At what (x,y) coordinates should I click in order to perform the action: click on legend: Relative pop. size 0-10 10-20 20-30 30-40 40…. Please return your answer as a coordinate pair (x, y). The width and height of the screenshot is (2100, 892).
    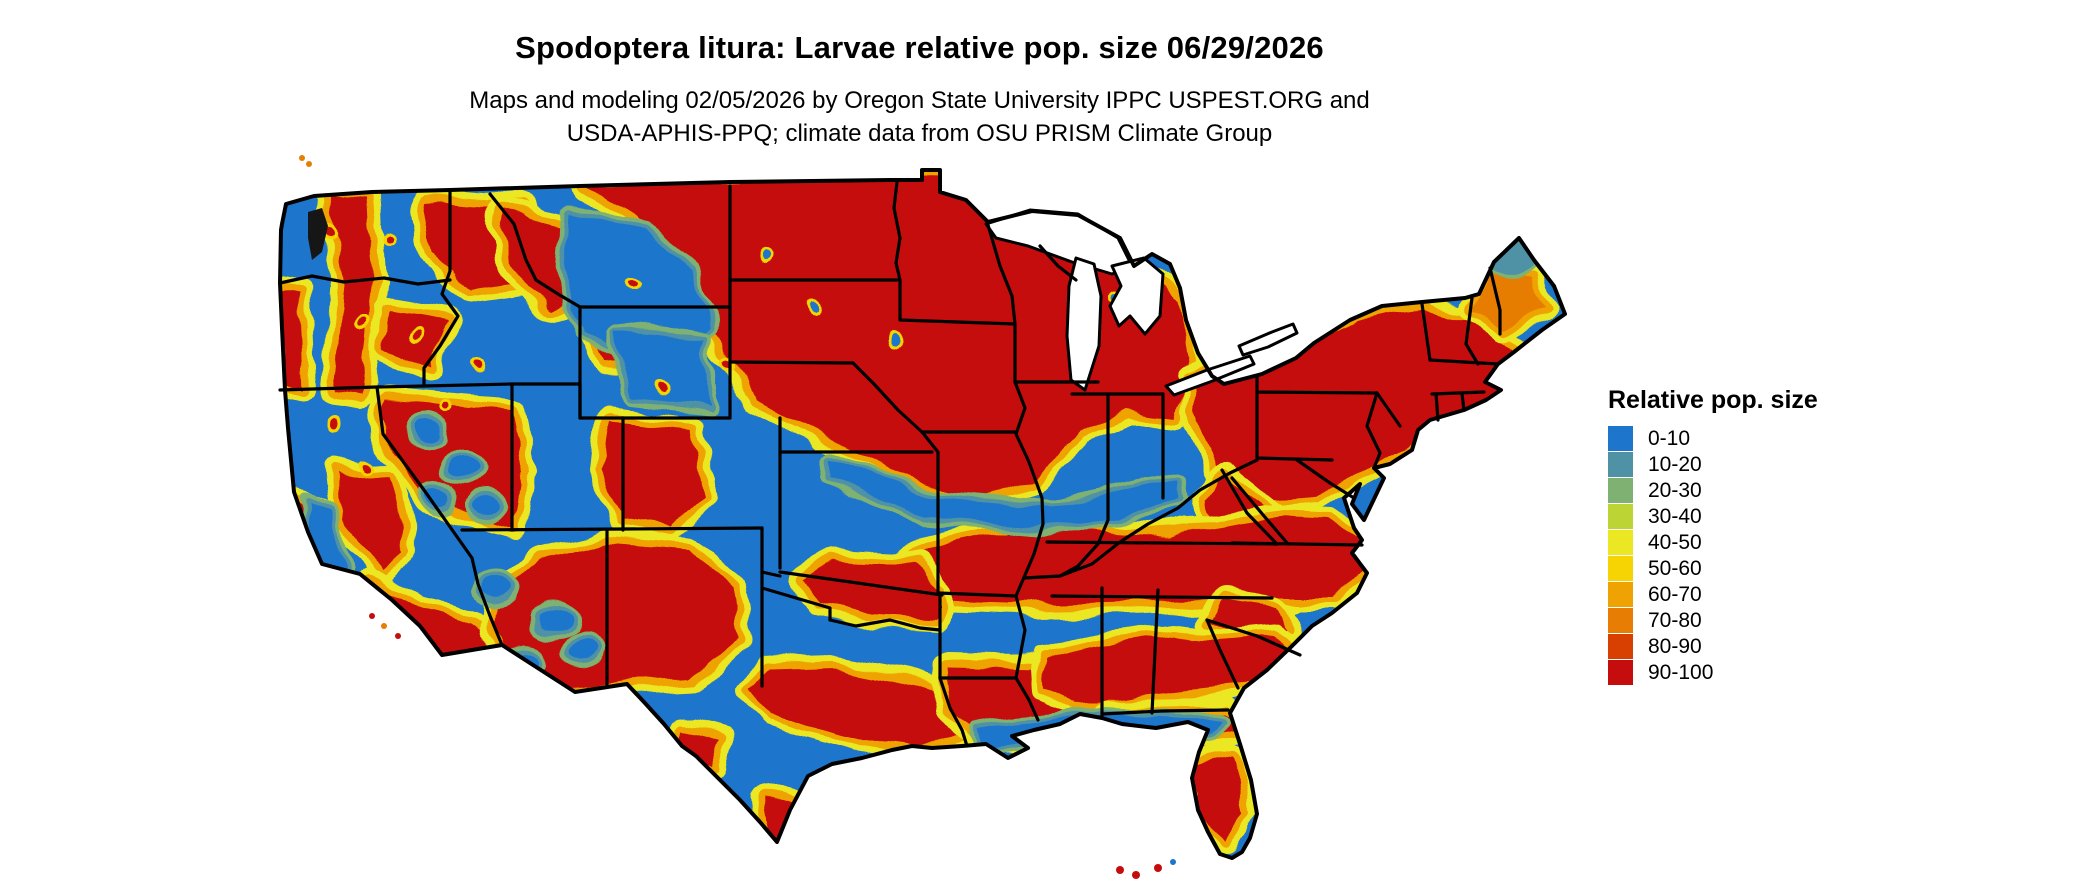
    Looking at the image, I should click on (1758, 535).